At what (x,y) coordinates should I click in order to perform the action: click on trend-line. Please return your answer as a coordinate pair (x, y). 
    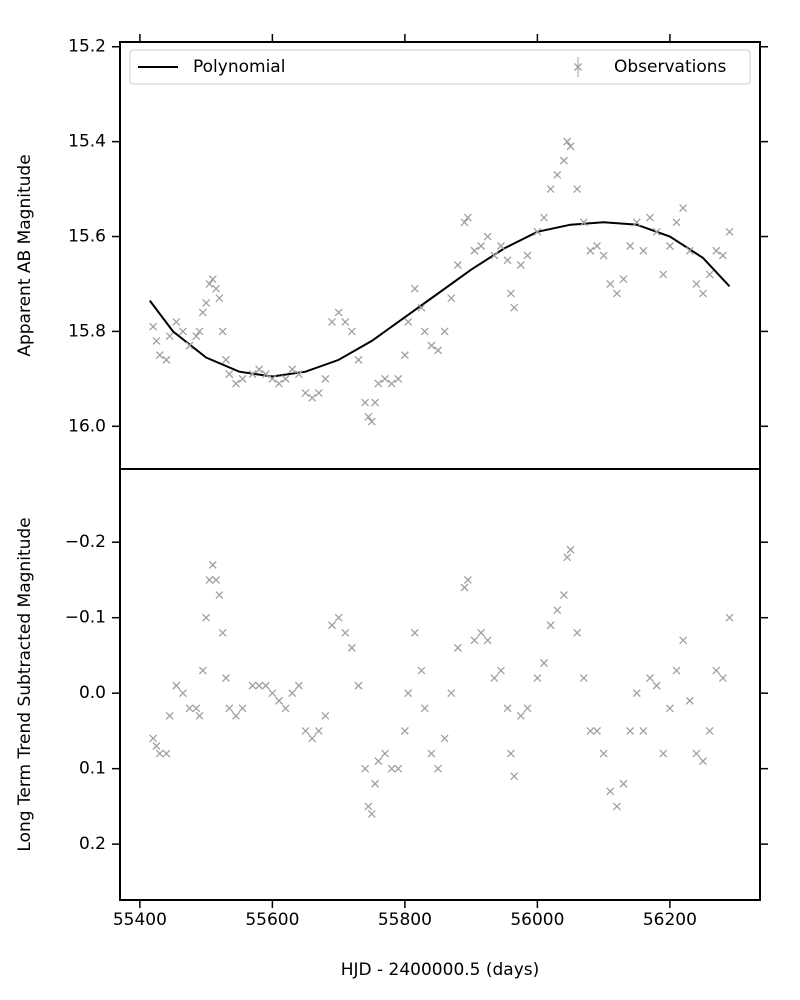
    Looking at the image, I should click on (440, 299).